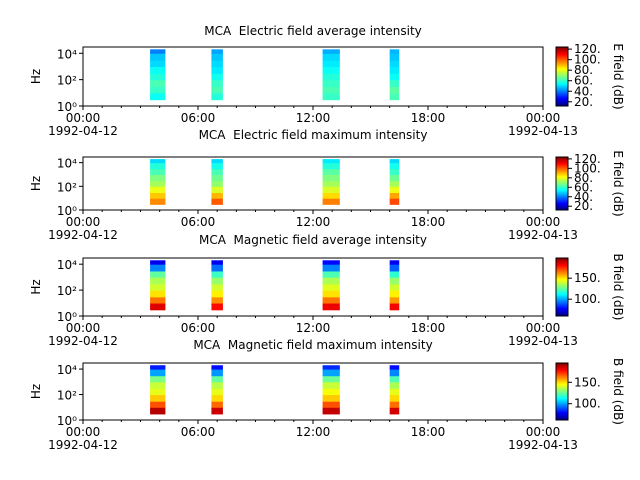  I want to click on panel-title: MCA Electric field average intensity, so click(313, 31).